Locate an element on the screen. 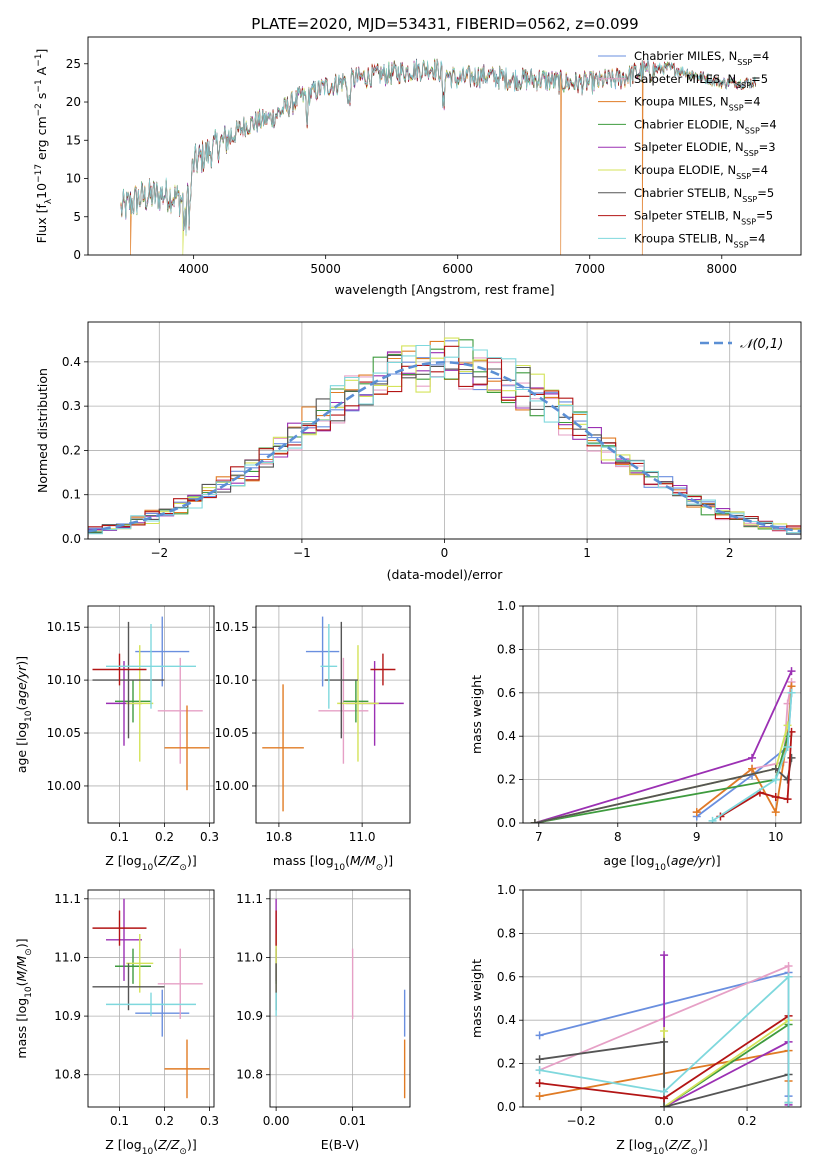 This screenshot has width=819, height=1170. legend-model: Kroupa STELIB is located at coordinates (676, 238).